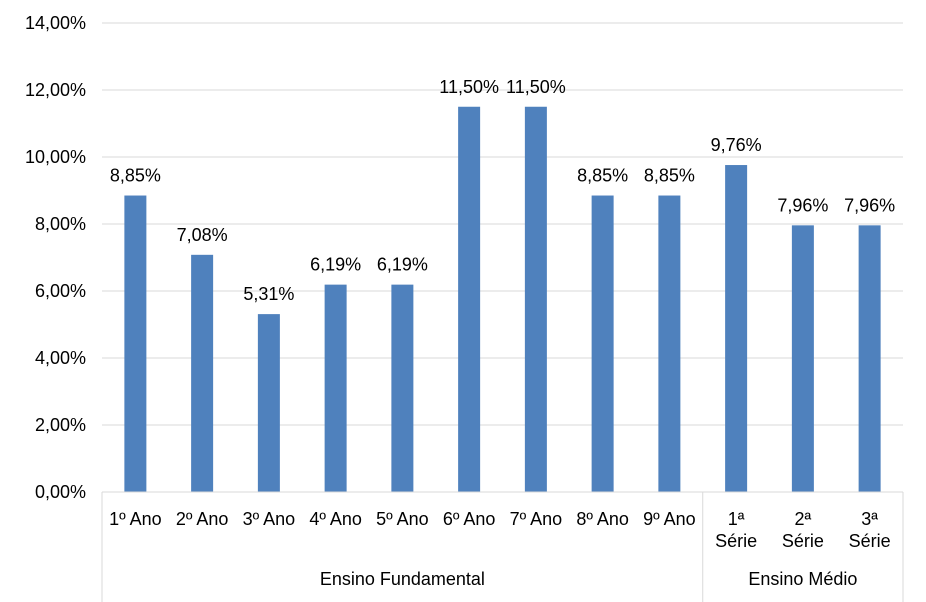 Image resolution: width=926 pixels, height=602 pixels. Describe the element at coordinates (55, 90) in the screenshot. I see `y-tick-label: 12,00%` at that location.